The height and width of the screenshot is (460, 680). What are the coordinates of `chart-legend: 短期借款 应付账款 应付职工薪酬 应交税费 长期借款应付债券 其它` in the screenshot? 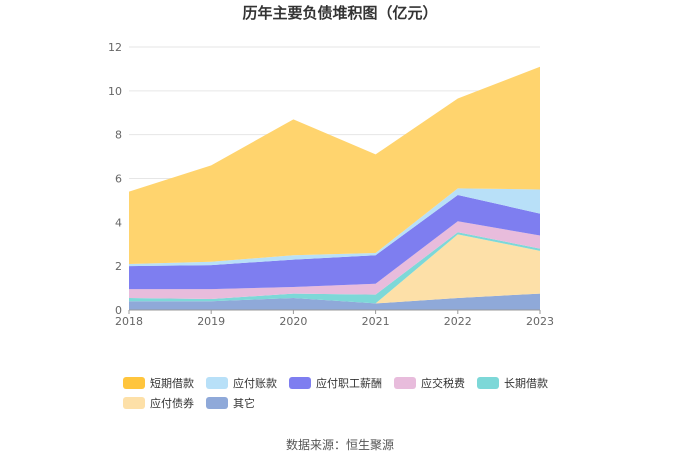 It's located at (353, 393).